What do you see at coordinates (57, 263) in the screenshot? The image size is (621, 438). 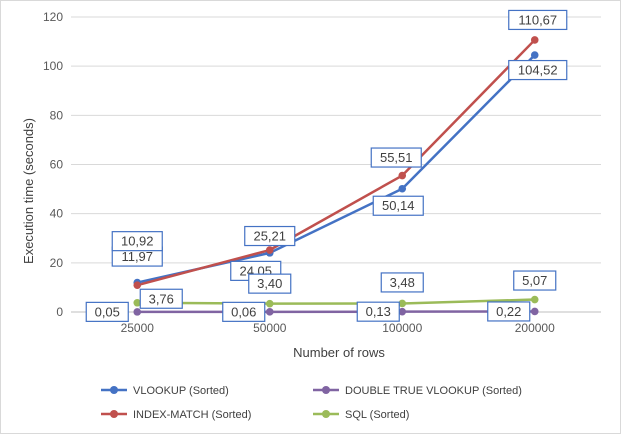 I see `y-tick-label: 20` at bounding box center [57, 263].